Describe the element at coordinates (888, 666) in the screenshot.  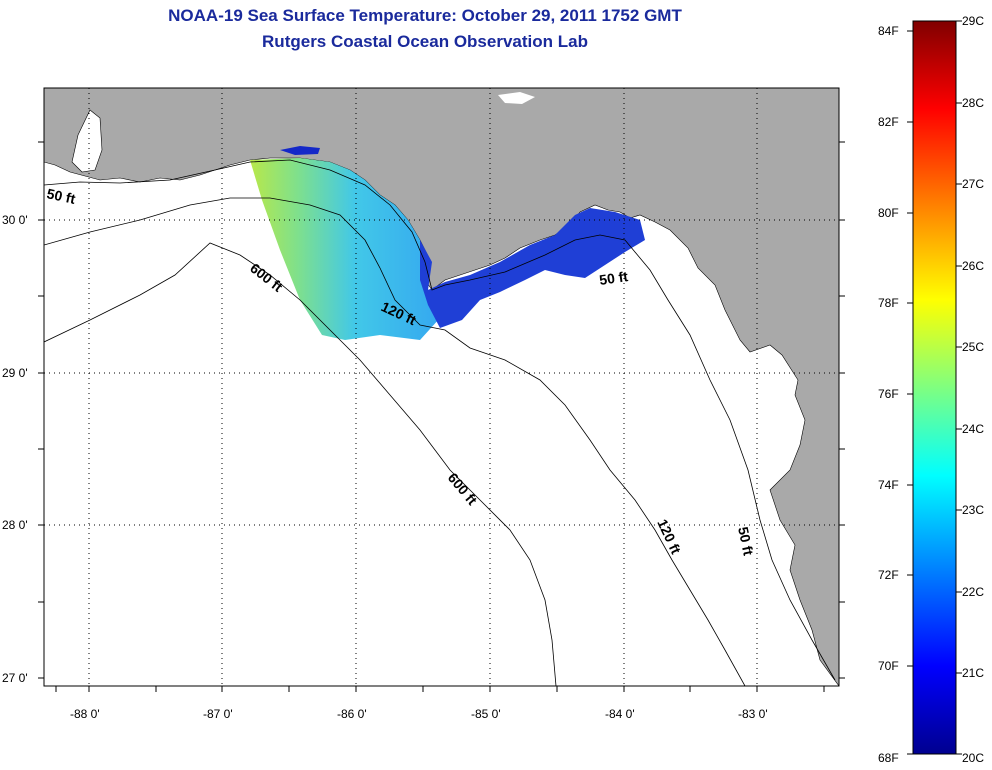
I see `colorbar-f-label: 70F` at that location.